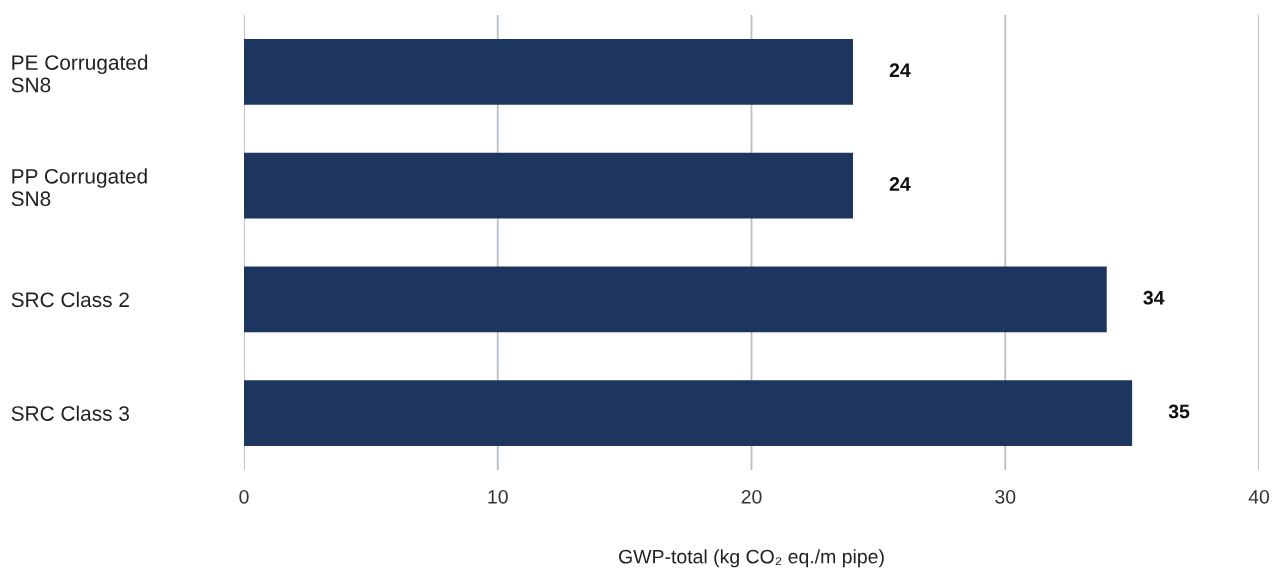  I want to click on y-tick-label: PE Corrugated SN8, so click(79, 73).